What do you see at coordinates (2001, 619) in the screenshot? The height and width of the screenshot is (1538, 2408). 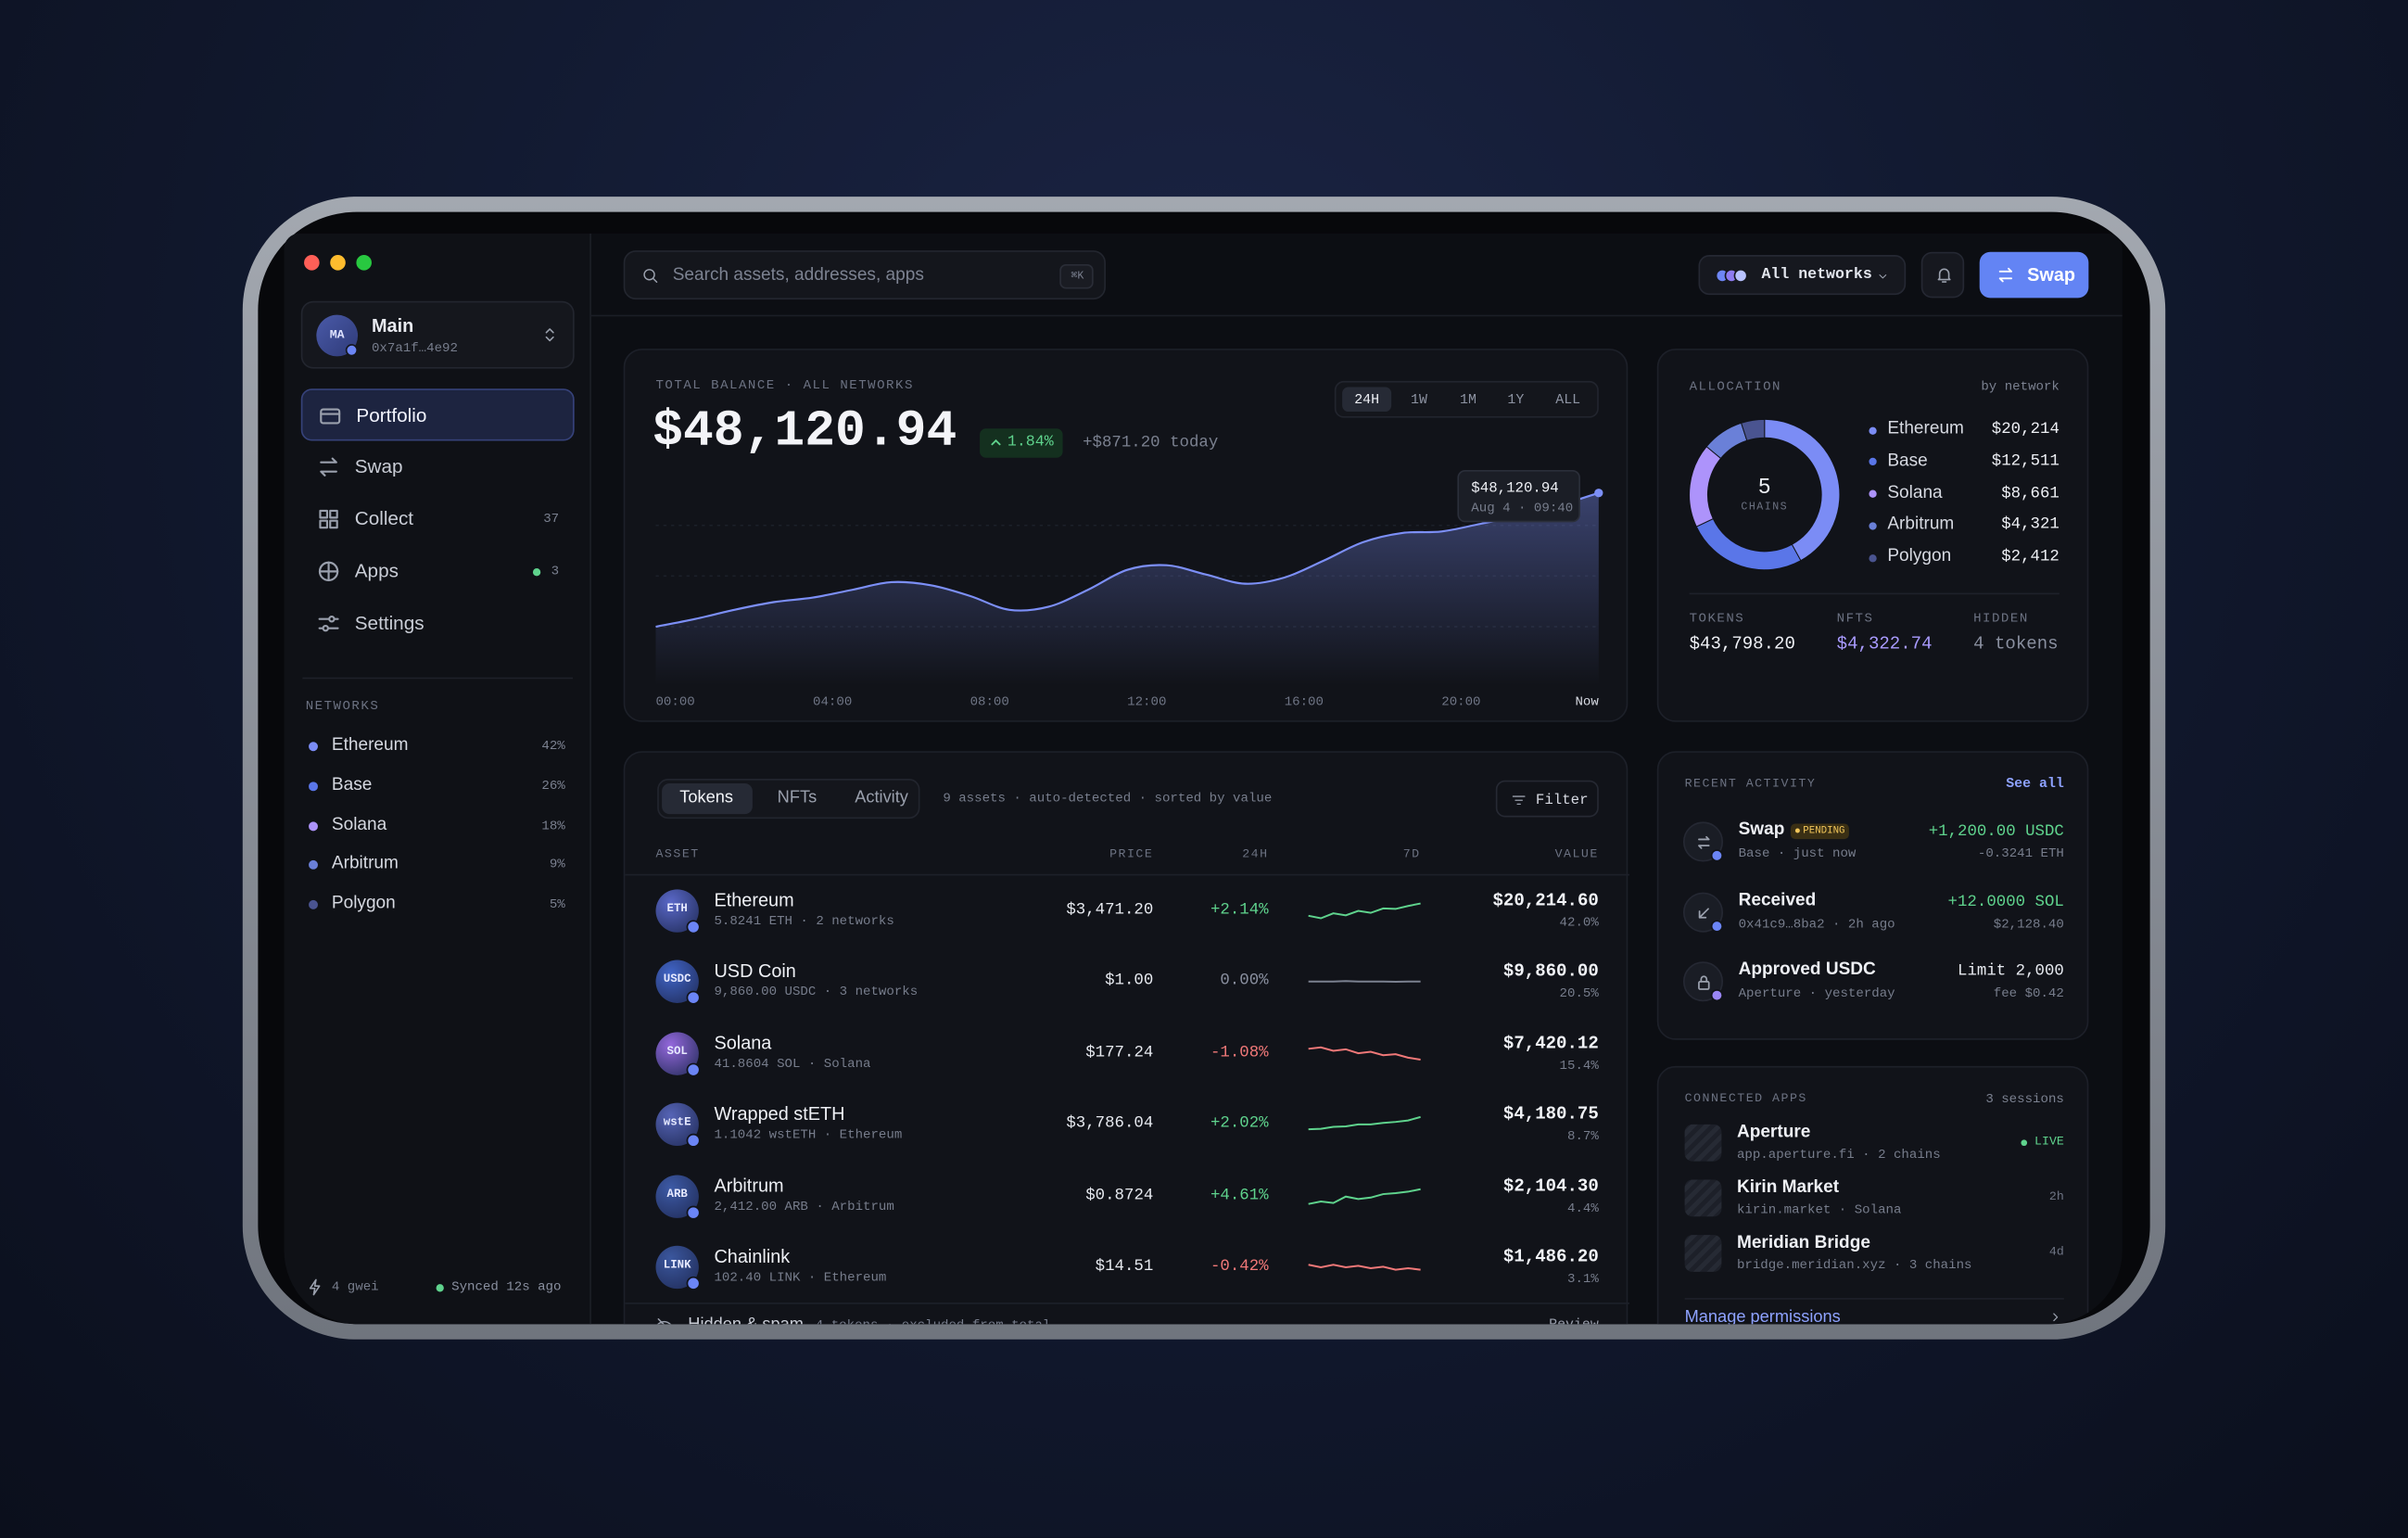 I see `total-label: HIDDEN` at bounding box center [2001, 619].